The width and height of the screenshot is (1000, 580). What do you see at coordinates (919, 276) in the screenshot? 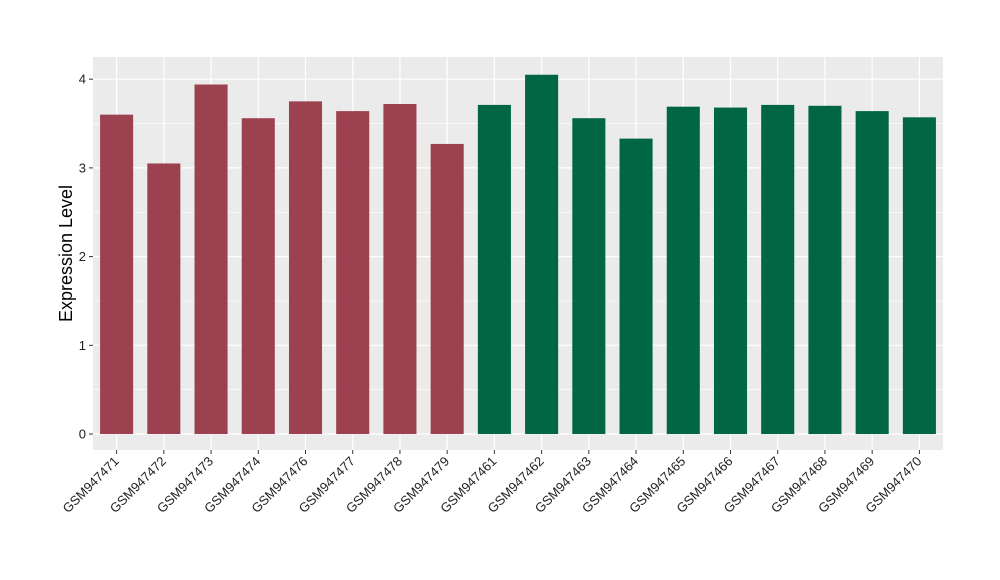
I see `bar-gsm947470` at bounding box center [919, 276].